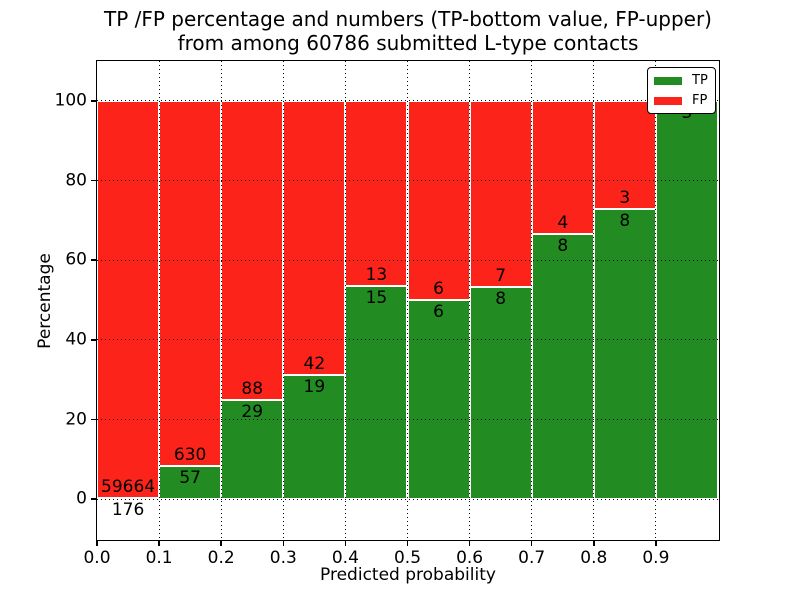  Describe the element at coordinates (563, 222) in the screenshot. I see `fp-count-label: 4` at that location.